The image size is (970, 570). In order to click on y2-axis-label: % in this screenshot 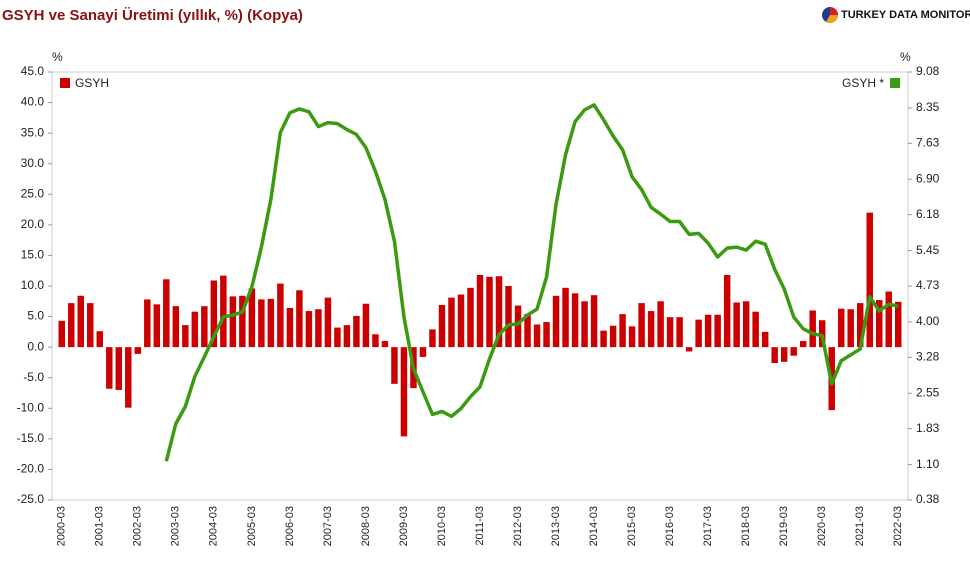, I will do `click(905, 57)`.